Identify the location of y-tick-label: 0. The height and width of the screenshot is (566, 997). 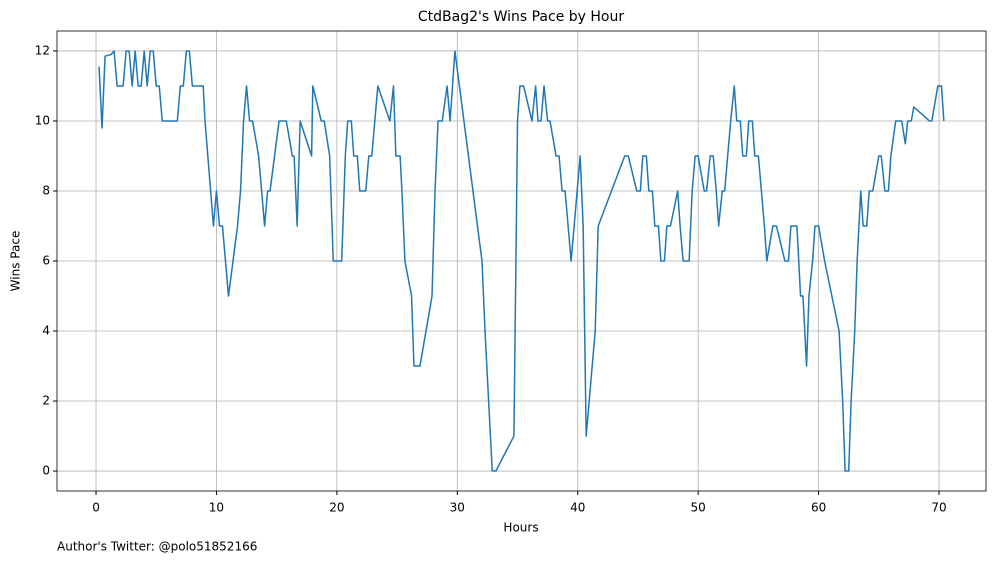
(46, 471).